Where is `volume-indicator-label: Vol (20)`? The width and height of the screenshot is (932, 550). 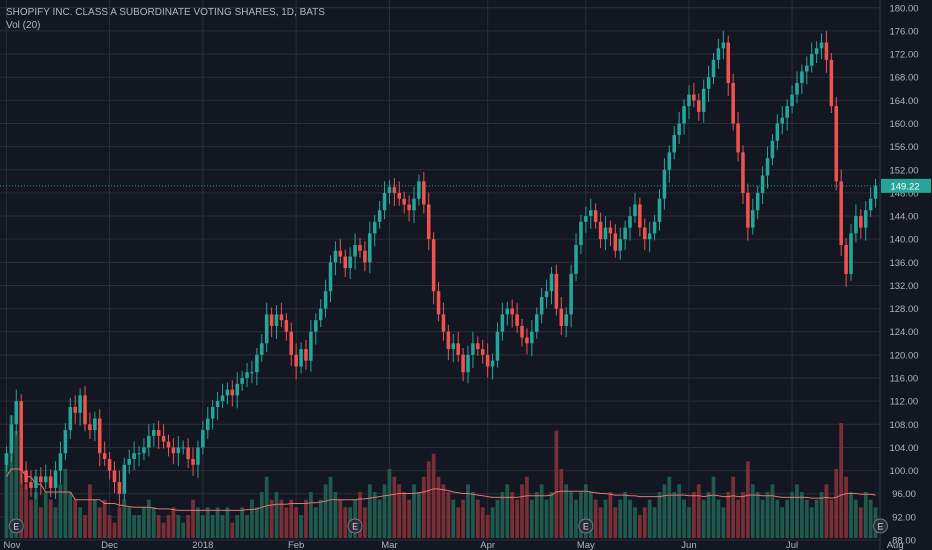 volume-indicator-label: Vol (20) is located at coordinates (23, 25).